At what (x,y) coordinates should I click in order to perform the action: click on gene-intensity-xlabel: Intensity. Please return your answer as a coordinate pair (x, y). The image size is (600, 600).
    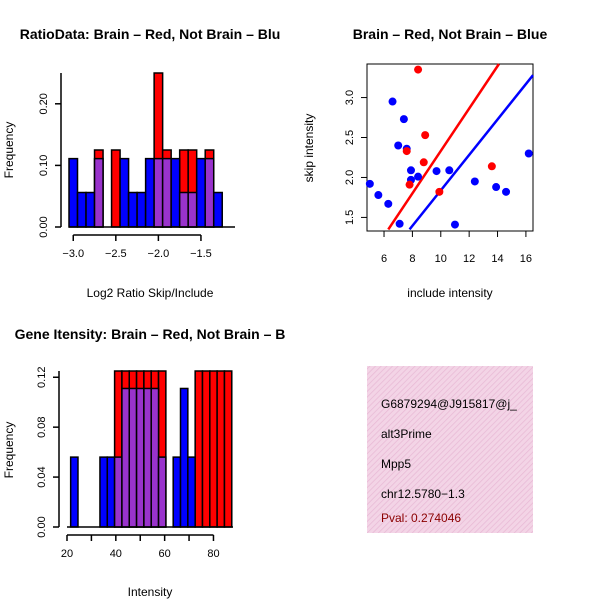
    Looking at the image, I should click on (150, 592).